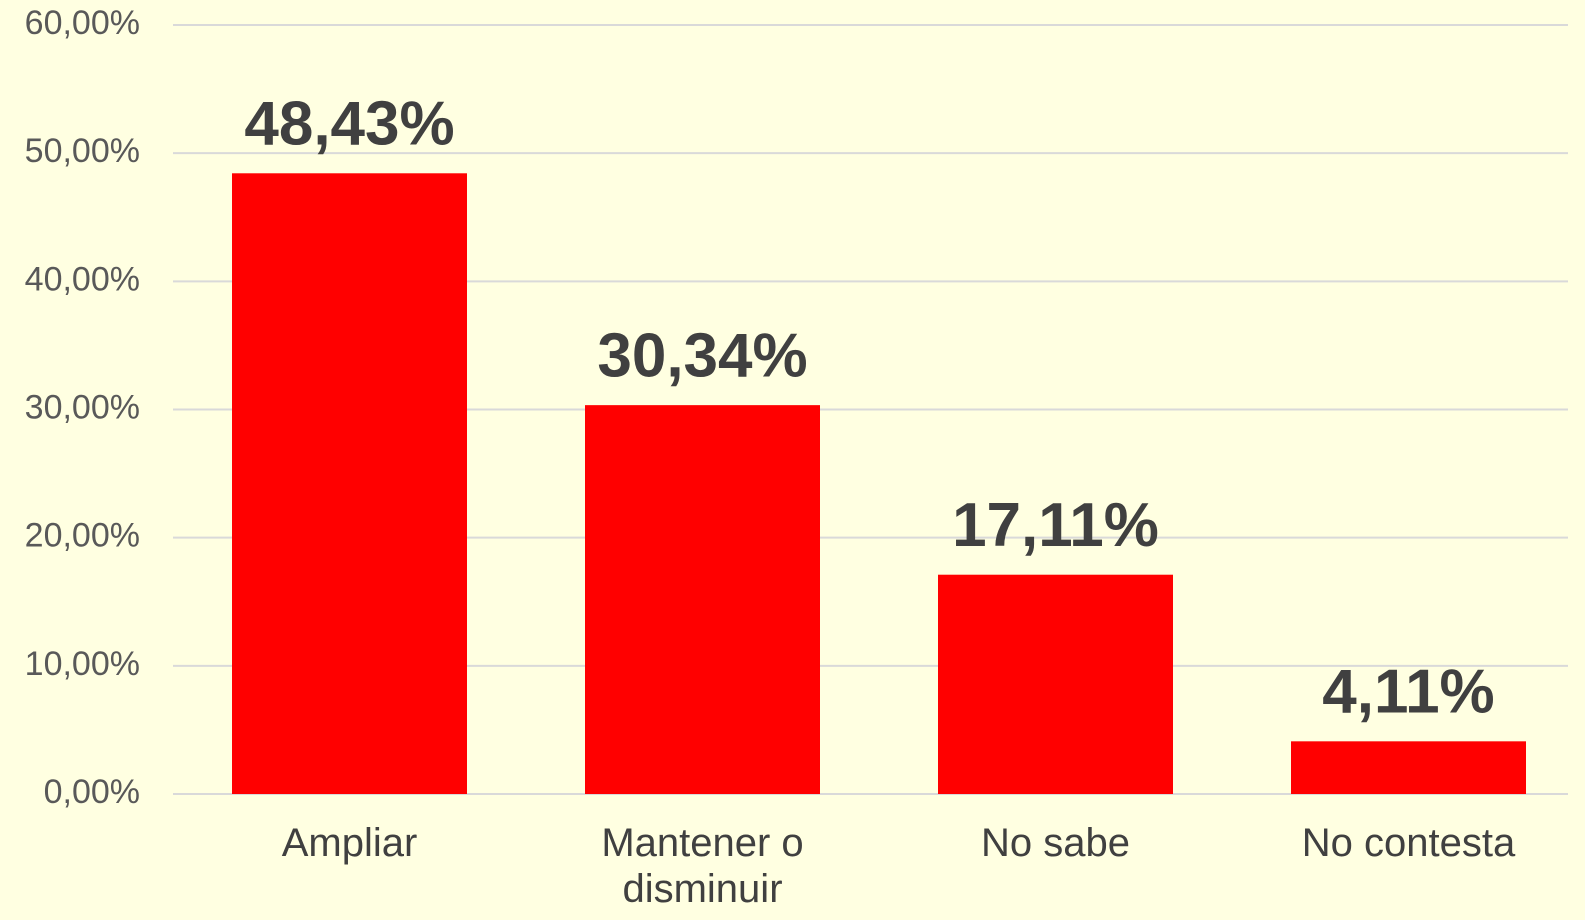 Image resolution: width=1585 pixels, height=920 pixels. What do you see at coordinates (82, 23) in the screenshot?
I see `y-tick-label: 60,00%` at bounding box center [82, 23].